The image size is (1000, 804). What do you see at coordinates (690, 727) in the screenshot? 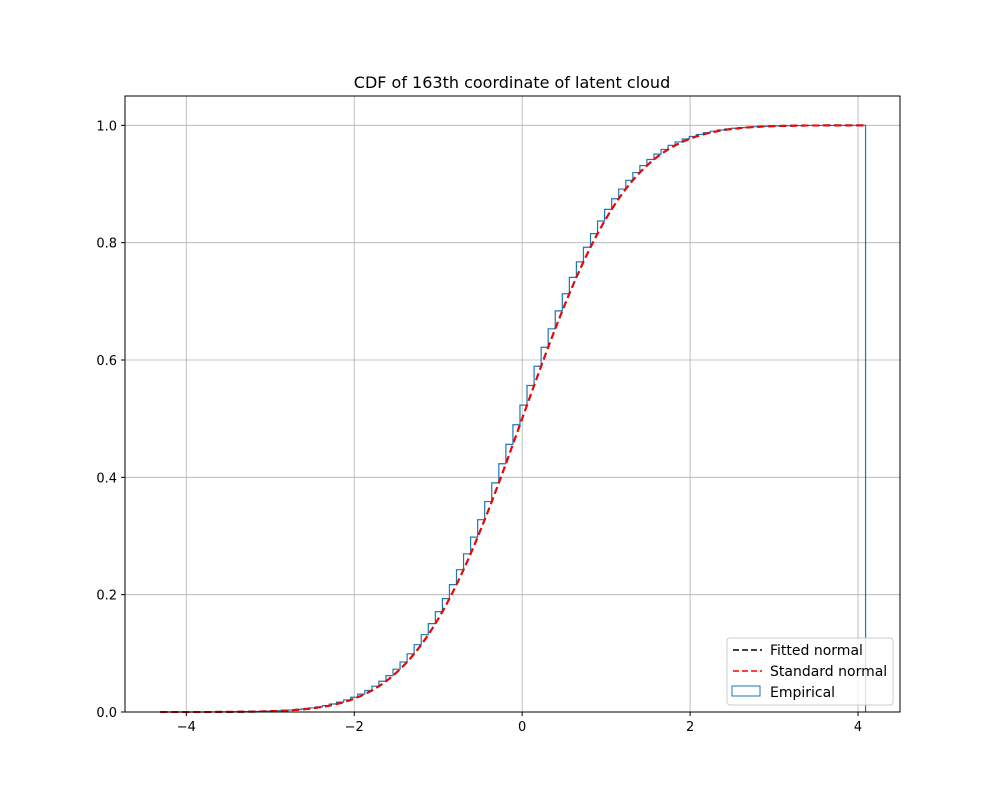
I see `x-tick-label: 2` at bounding box center [690, 727].